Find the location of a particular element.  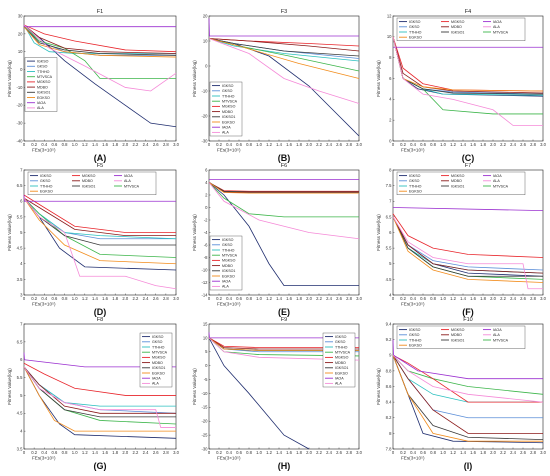

y-tick-label: -40 is located at coordinates (19, 140).